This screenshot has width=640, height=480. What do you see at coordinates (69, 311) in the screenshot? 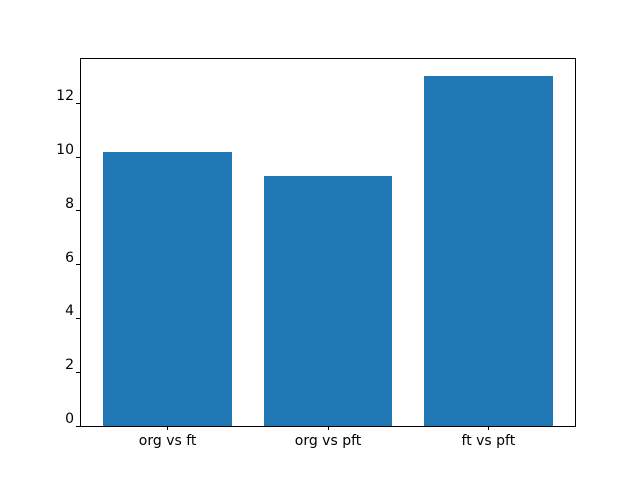
I see `y-tick-label: 4` at bounding box center [69, 311].